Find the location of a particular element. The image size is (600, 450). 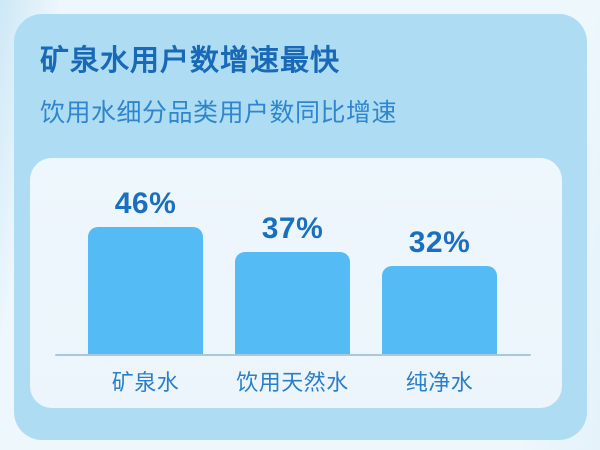

bar-category-label: 饮用天然水 is located at coordinates (292, 382).